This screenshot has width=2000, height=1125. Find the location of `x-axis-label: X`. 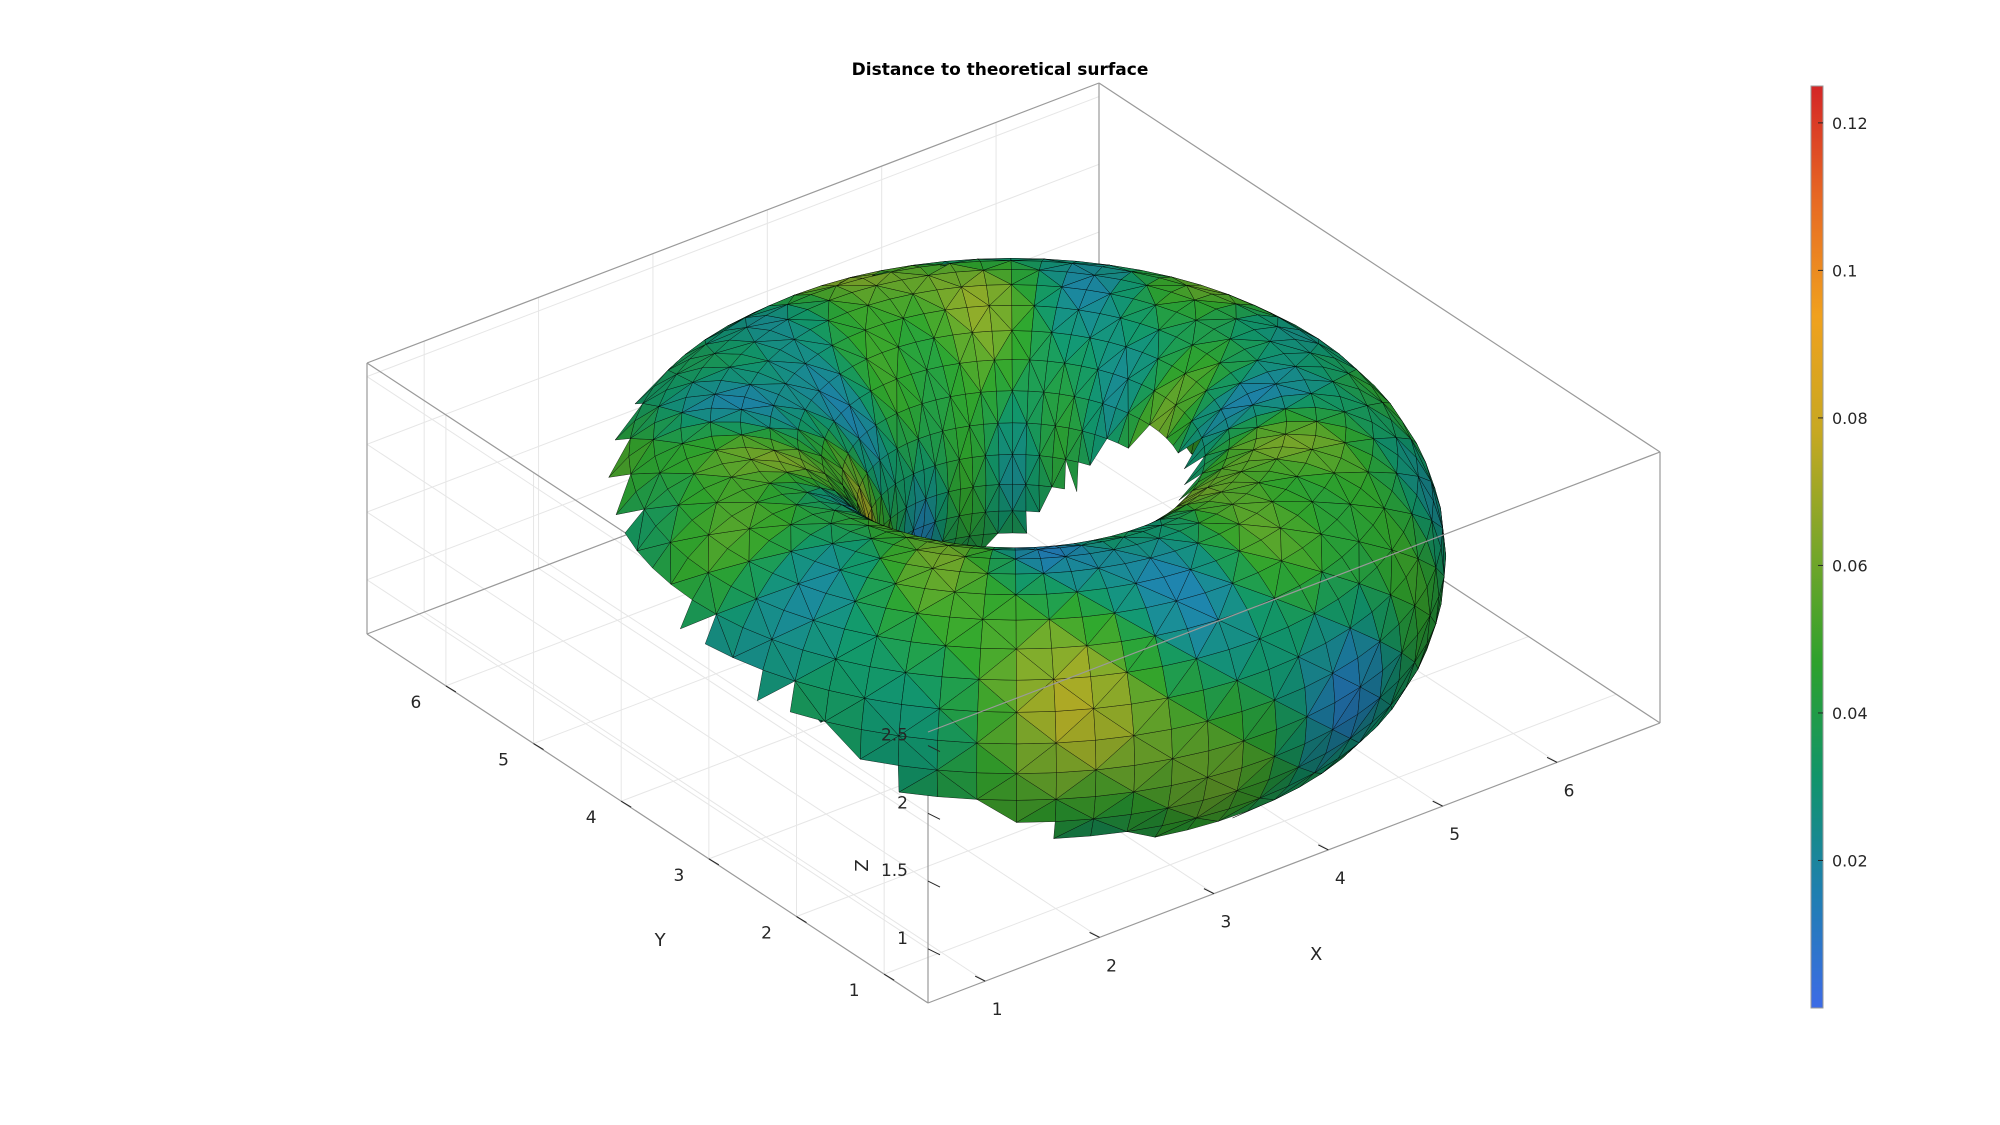

x-axis-label: X is located at coordinates (1316, 954).